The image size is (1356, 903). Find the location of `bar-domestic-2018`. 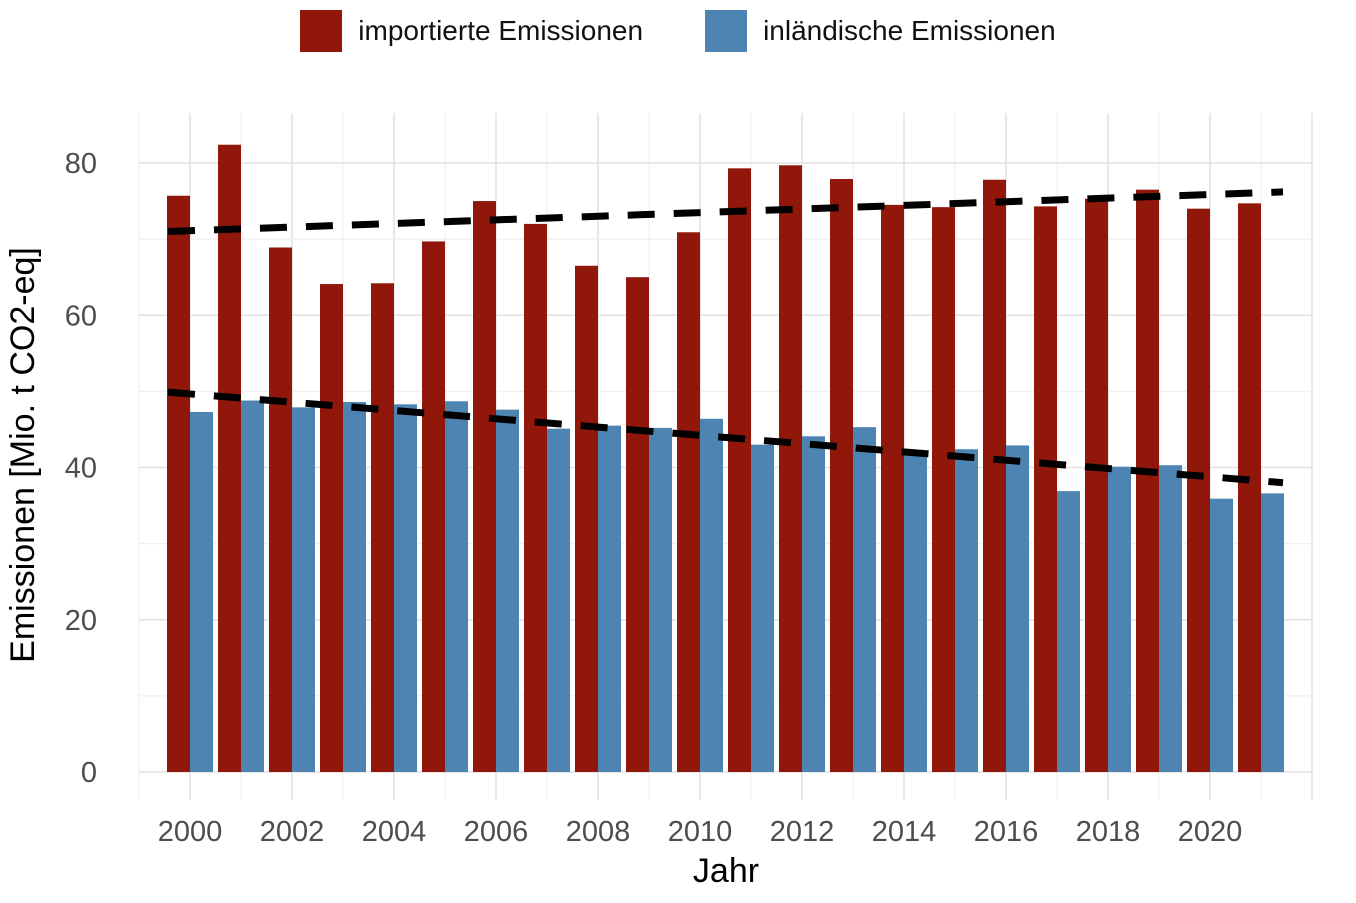

bar-domestic-2018 is located at coordinates (1119, 619).